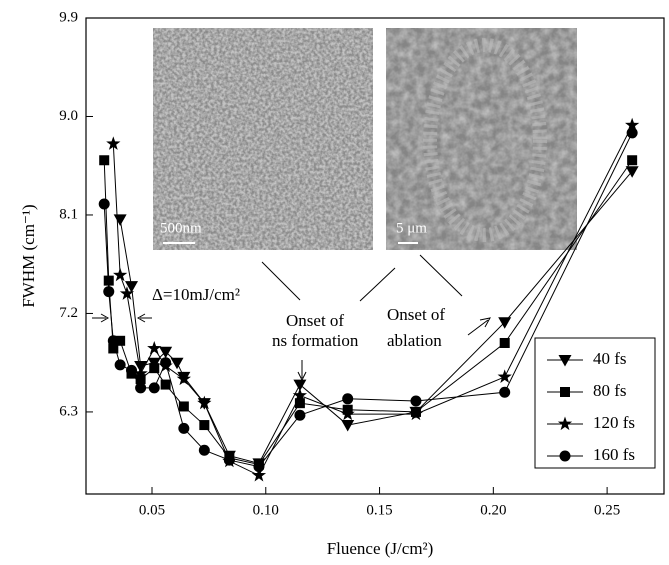  I want to click on y-tick-label: 9.0, so click(68, 116).